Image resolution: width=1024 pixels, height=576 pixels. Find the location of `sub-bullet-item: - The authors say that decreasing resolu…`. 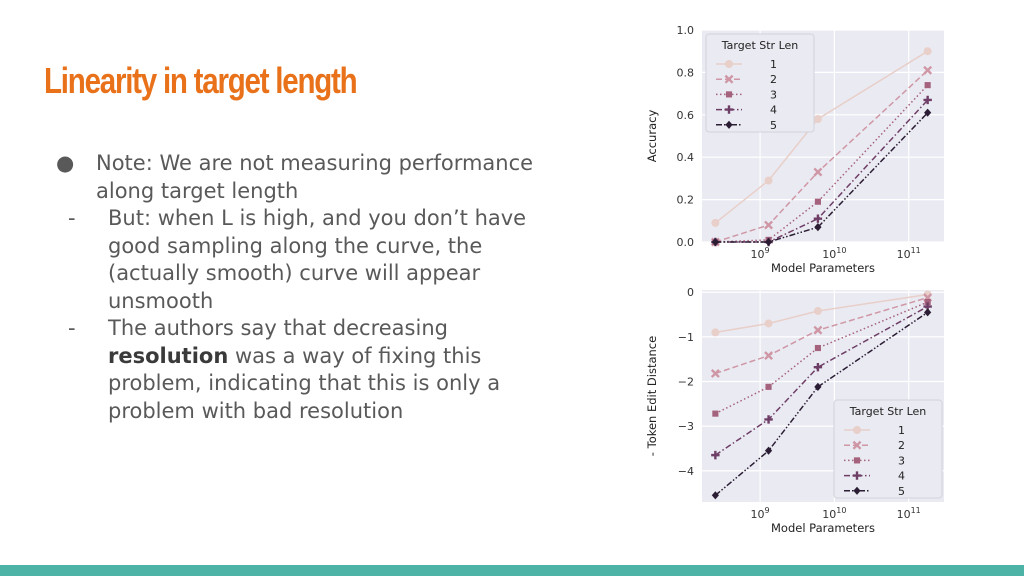

sub-bullet-item: - The authors say that decreasing resolu… is located at coordinates (306, 370).